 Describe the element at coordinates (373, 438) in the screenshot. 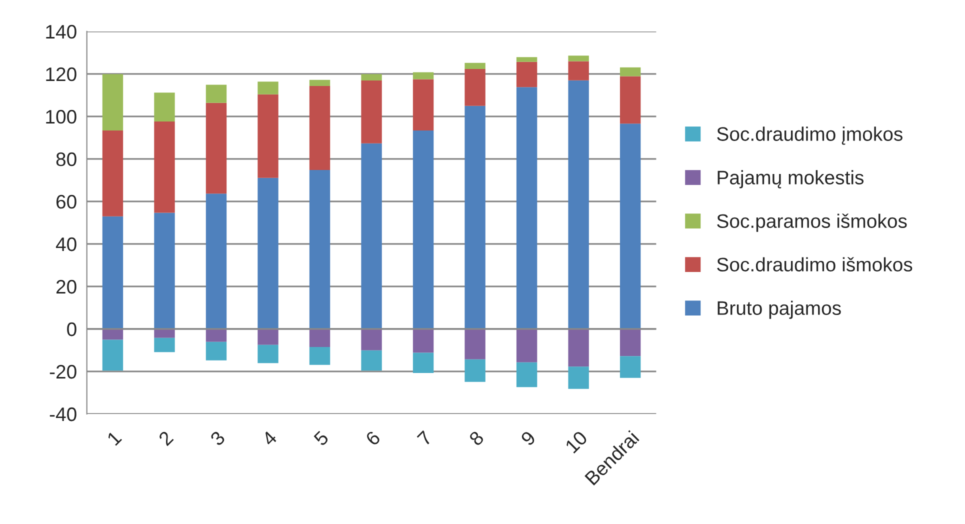

I see `x-tick-label: 6` at that location.